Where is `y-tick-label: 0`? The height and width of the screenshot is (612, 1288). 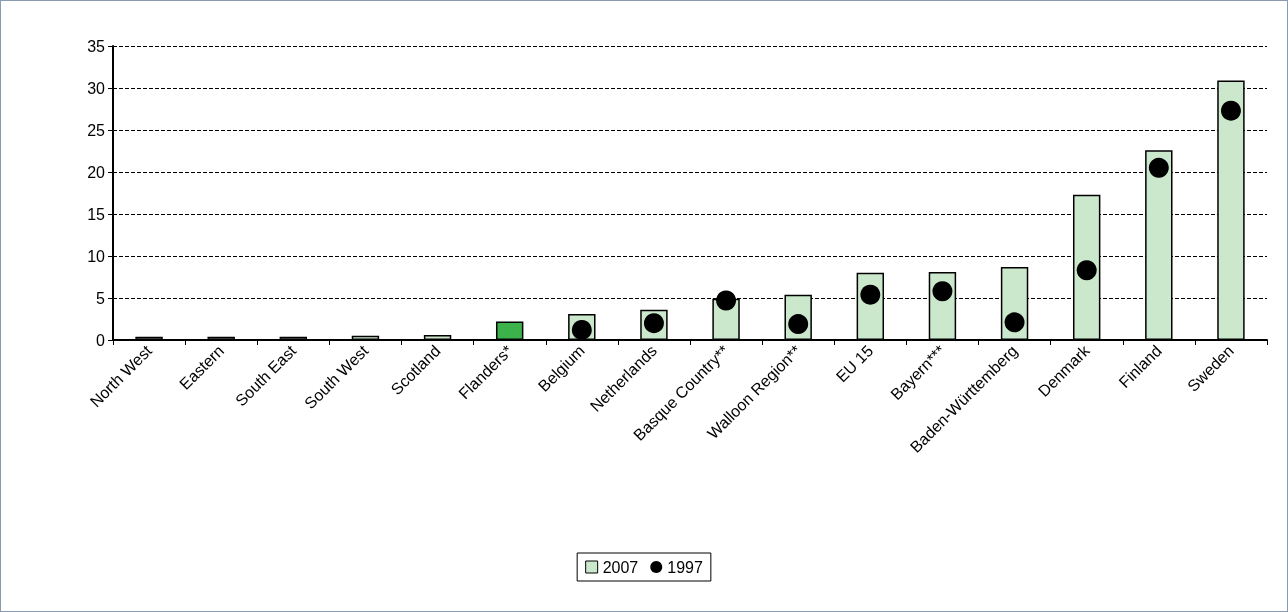
y-tick-label: 0 is located at coordinates (101, 340).